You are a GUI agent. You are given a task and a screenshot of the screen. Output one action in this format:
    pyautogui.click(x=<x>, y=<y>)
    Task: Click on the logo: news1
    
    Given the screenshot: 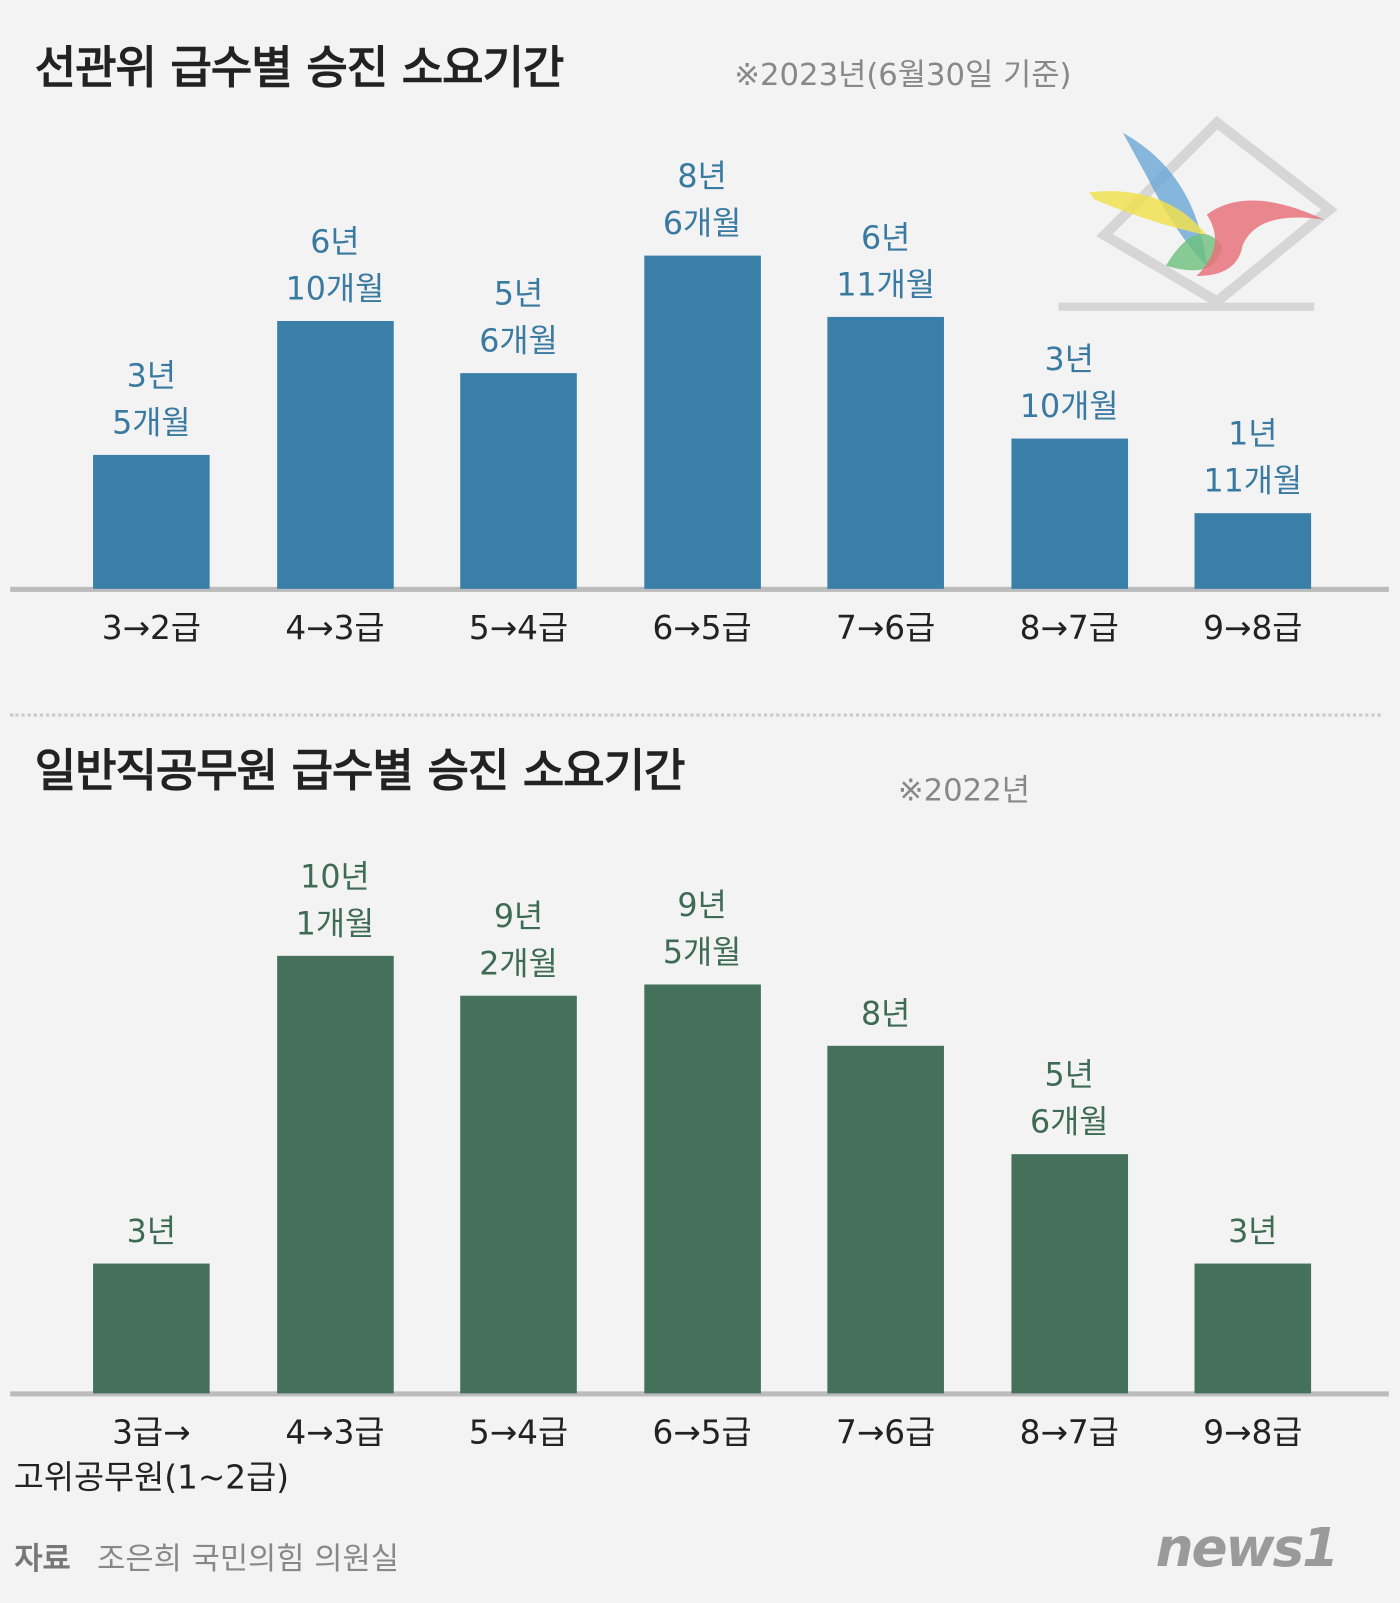 What is the action you would take?
    pyautogui.click(x=1247, y=1549)
    